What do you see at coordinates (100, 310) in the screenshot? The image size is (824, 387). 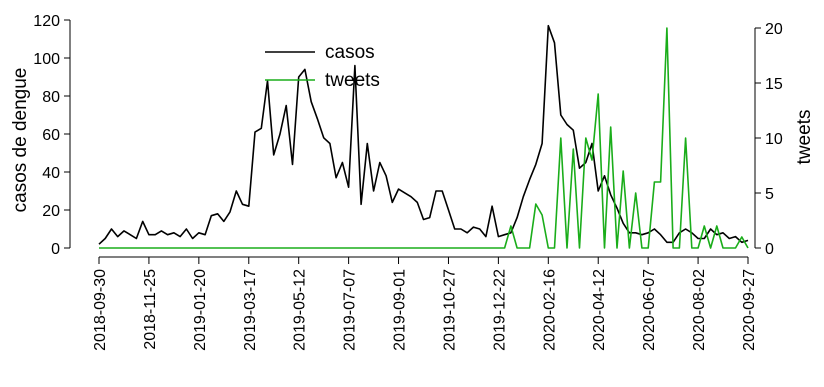 I see `x-tick-label: 2018-09-30` at bounding box center [100, 310].